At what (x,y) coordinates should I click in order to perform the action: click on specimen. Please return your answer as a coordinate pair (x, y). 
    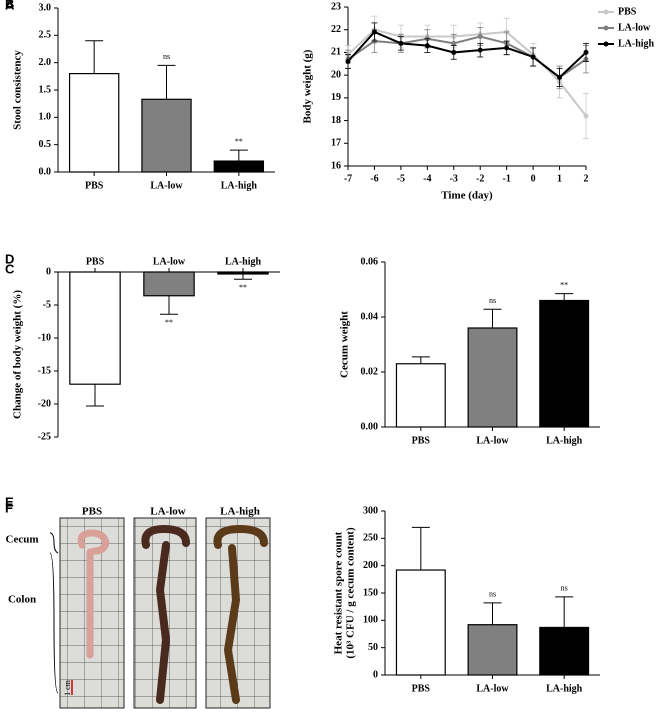
    Looking at the image, I should click on (165, 614).